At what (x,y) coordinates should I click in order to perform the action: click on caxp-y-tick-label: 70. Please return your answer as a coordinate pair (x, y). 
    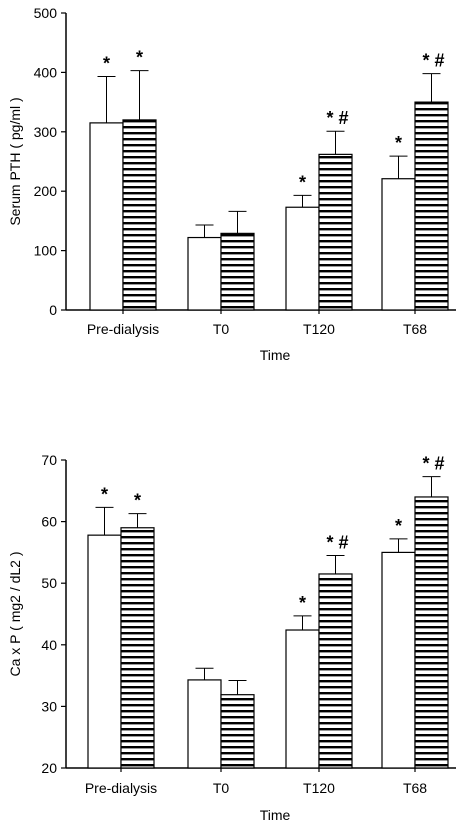
    Looking at the image, I should click on (49, 460).